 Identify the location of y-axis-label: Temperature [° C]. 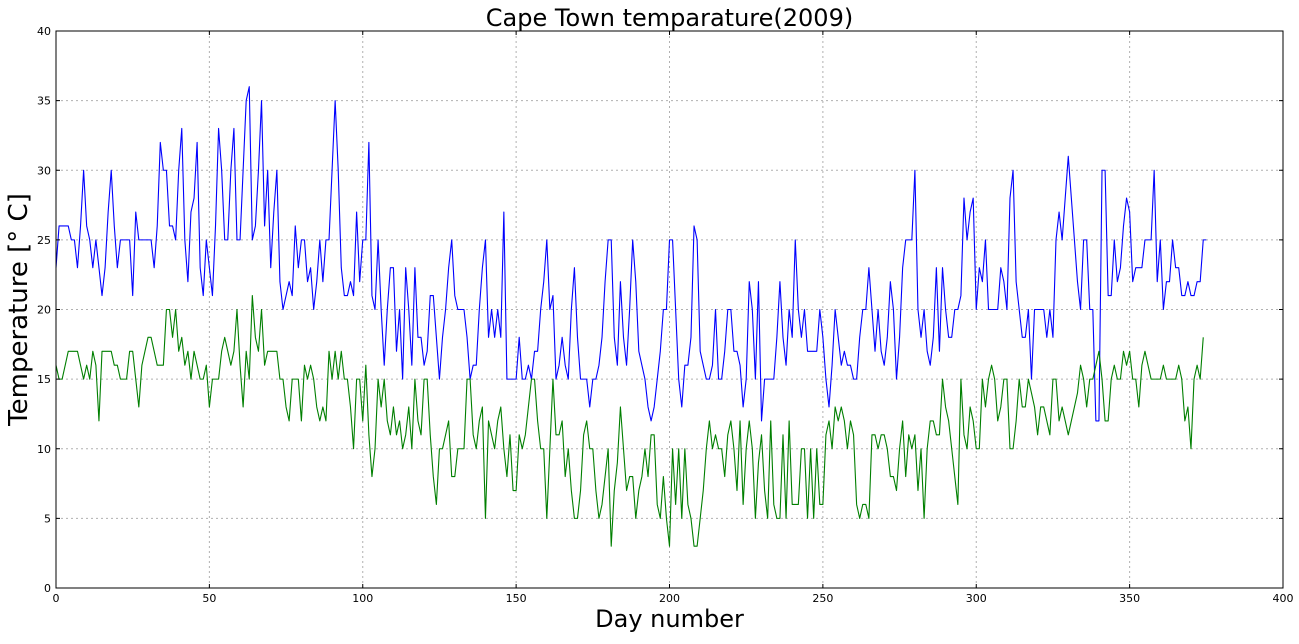
(19, 310).